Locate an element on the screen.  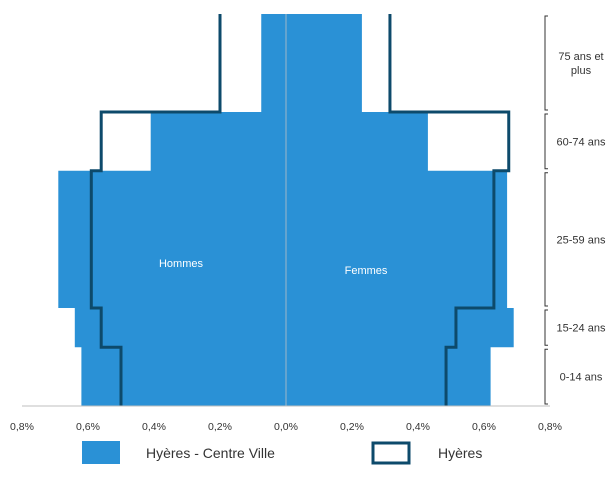
age-group-label: 25-59 ans is located at coordinates (581, 240).